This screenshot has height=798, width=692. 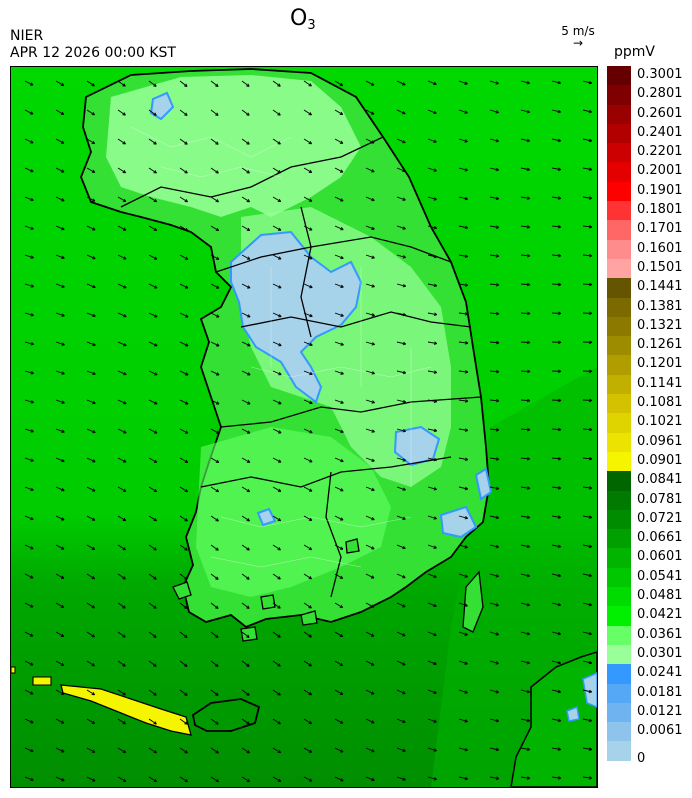 What do you see at coordinates (647, 693) in the screenshot?
I see `legend-bin: 0.0181` at bounding box center [647, 693].